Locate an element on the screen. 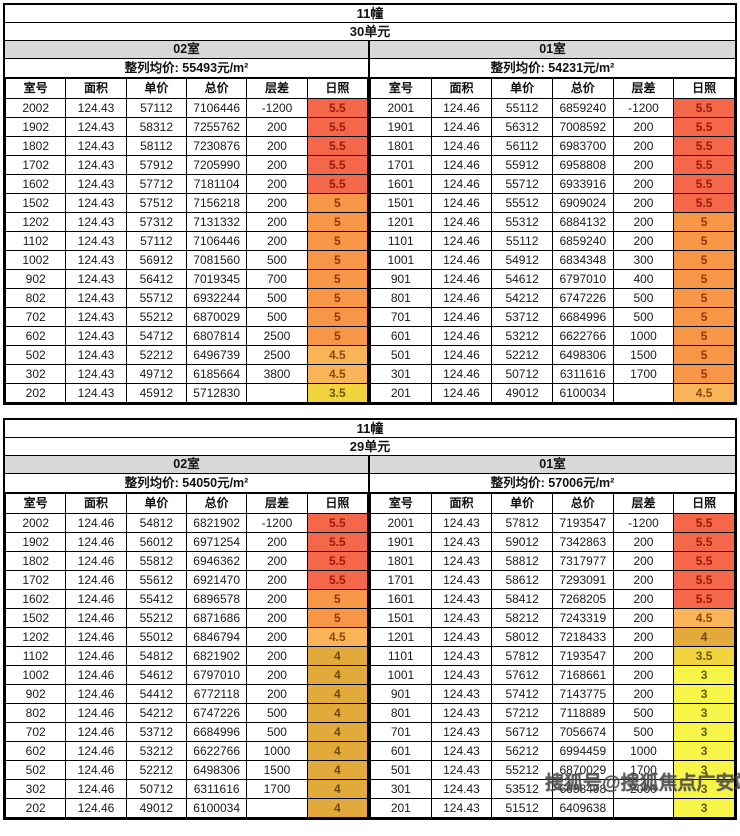 The height and width of the screenshot is (836, 740). room-no-cell: 902 is located at coordinates (35, 279).